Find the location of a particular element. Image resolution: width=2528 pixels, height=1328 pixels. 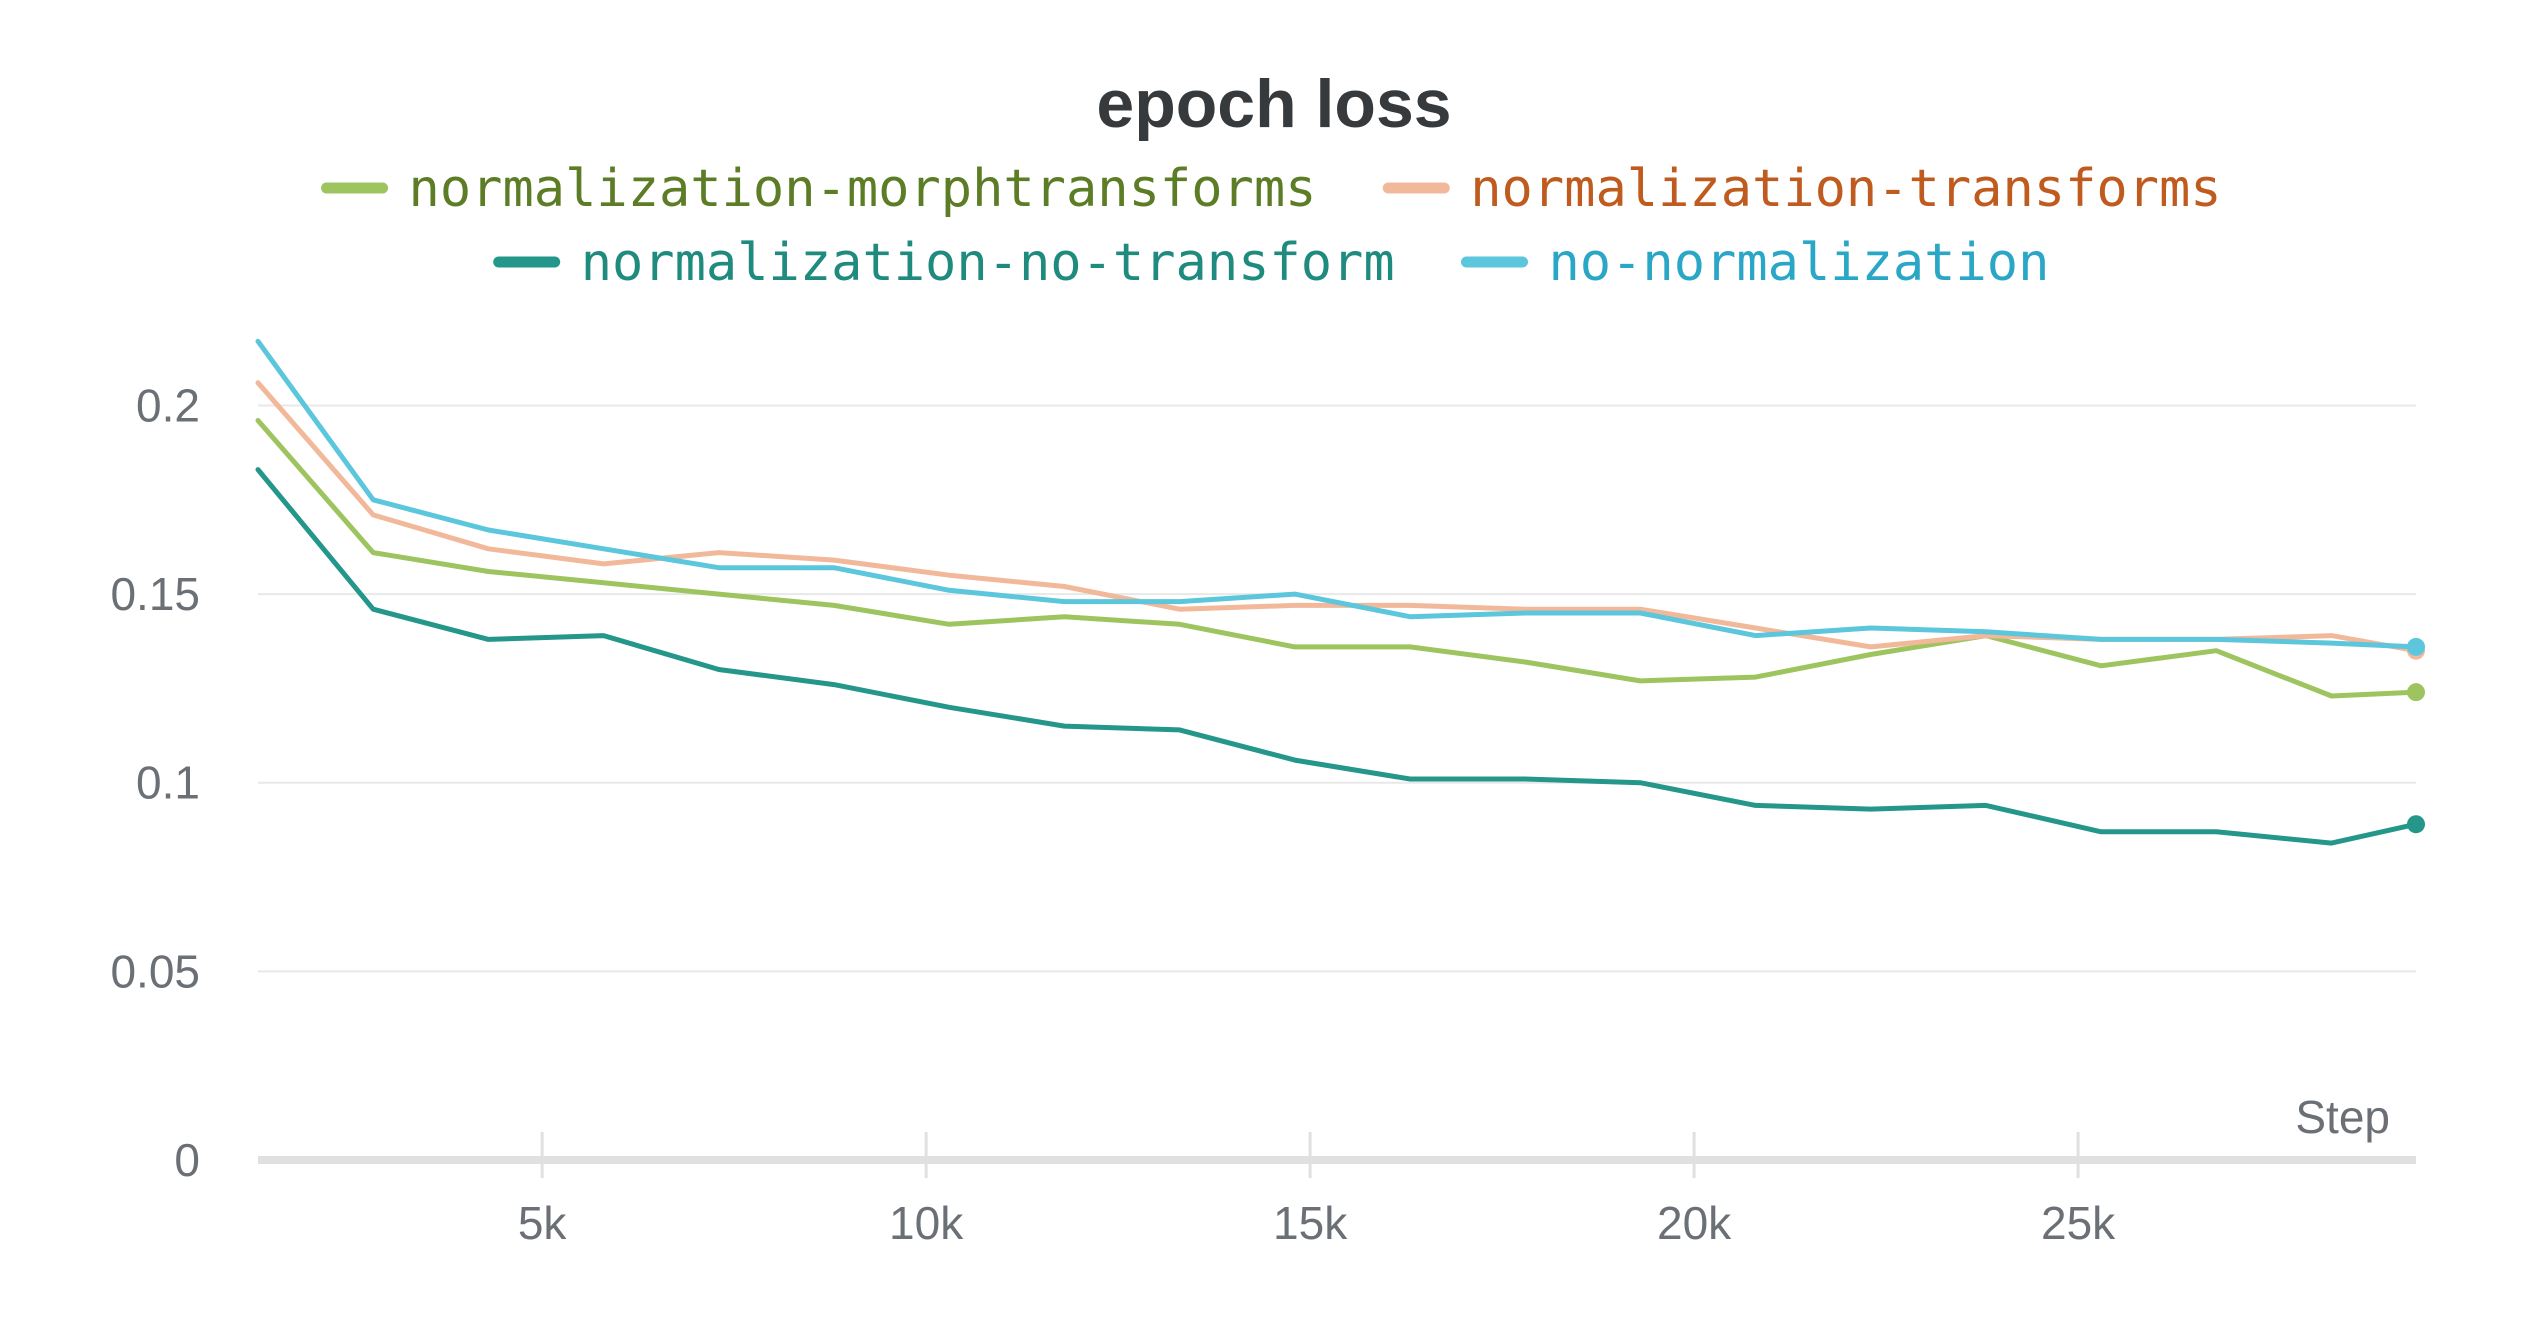

legend-label: no-normalization is located at coordinates (1799, 263).